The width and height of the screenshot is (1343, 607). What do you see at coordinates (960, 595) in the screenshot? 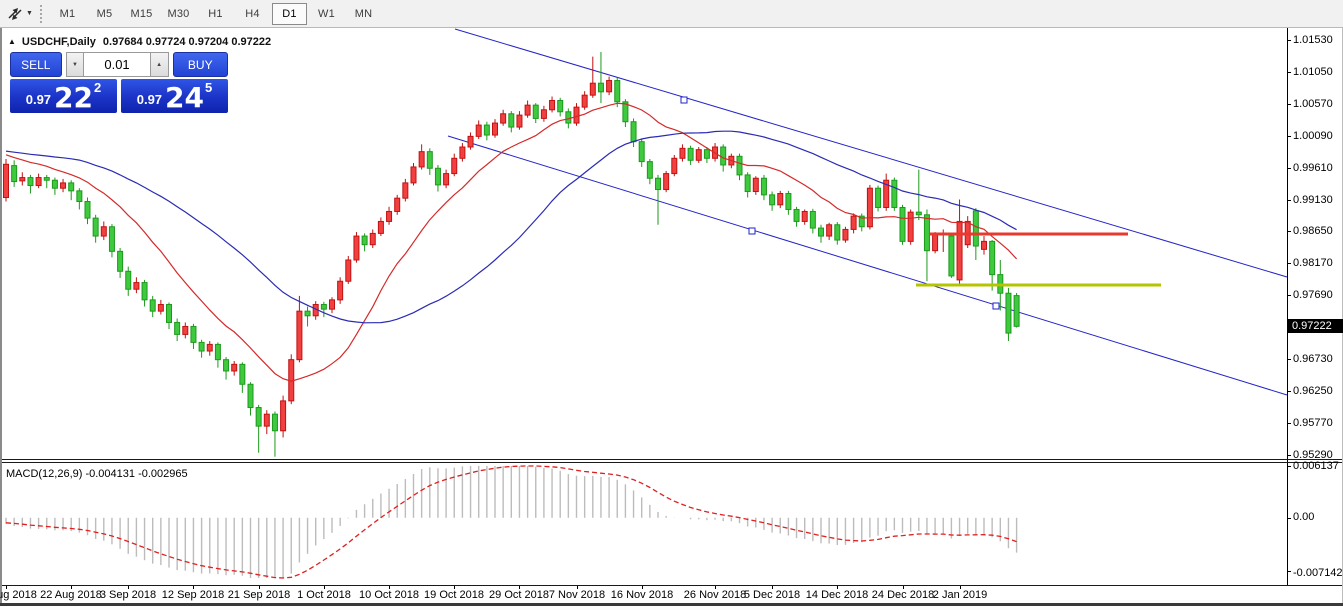
I see `date-axis-label: 2 Jan 2019` at bounding box center [960, 595].